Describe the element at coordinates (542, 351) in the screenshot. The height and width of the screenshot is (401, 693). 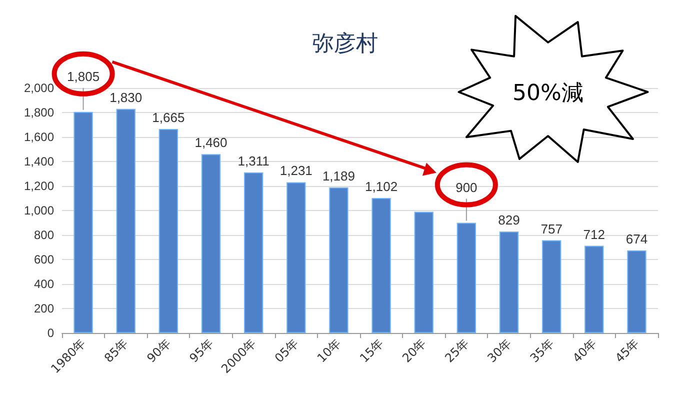
I see `x-tick-label: 35年` at that location.